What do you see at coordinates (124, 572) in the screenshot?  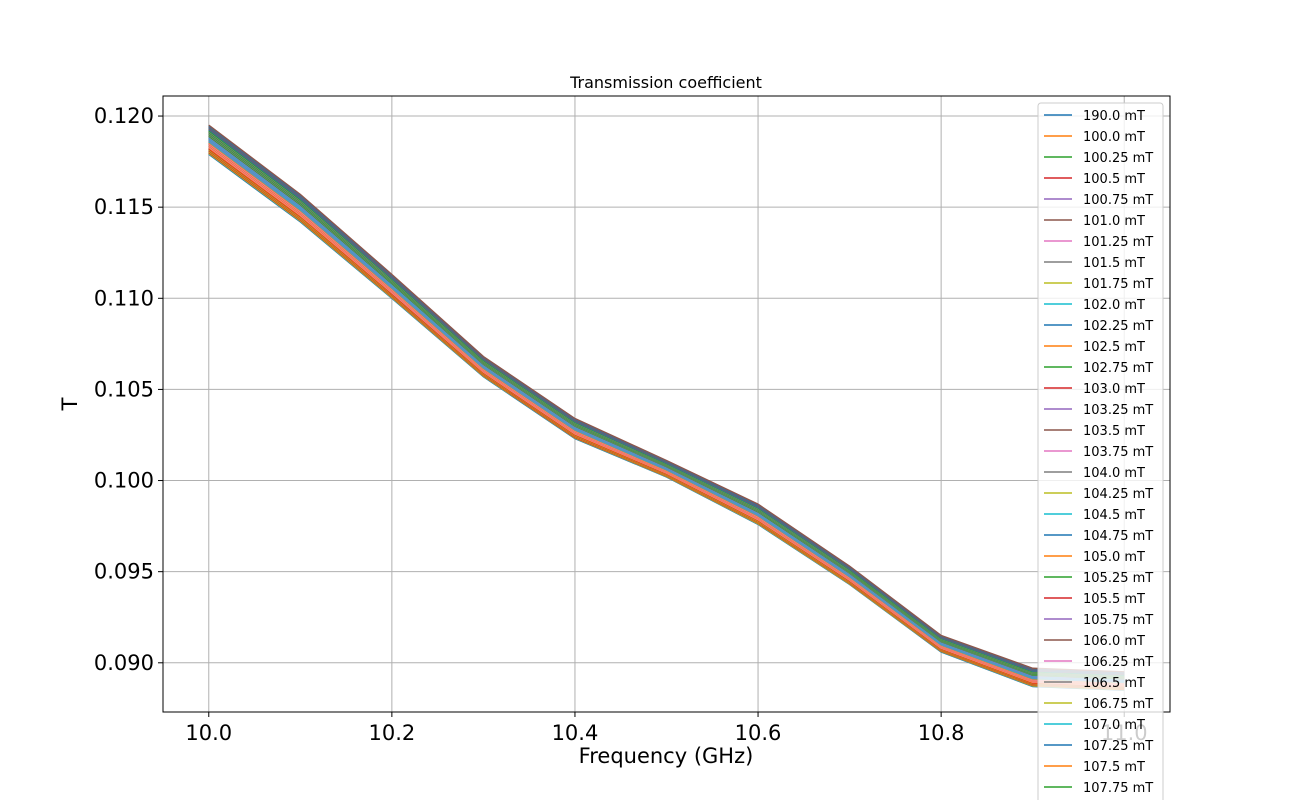 I see `y-tick-label: 0.095` at bounding box center [124, 572].